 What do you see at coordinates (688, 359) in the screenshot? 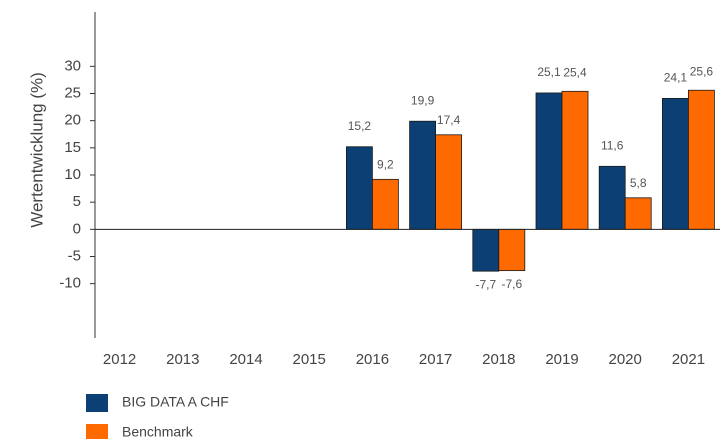
I see `x-tick-label: 2021` at bounding box center [688, 359].